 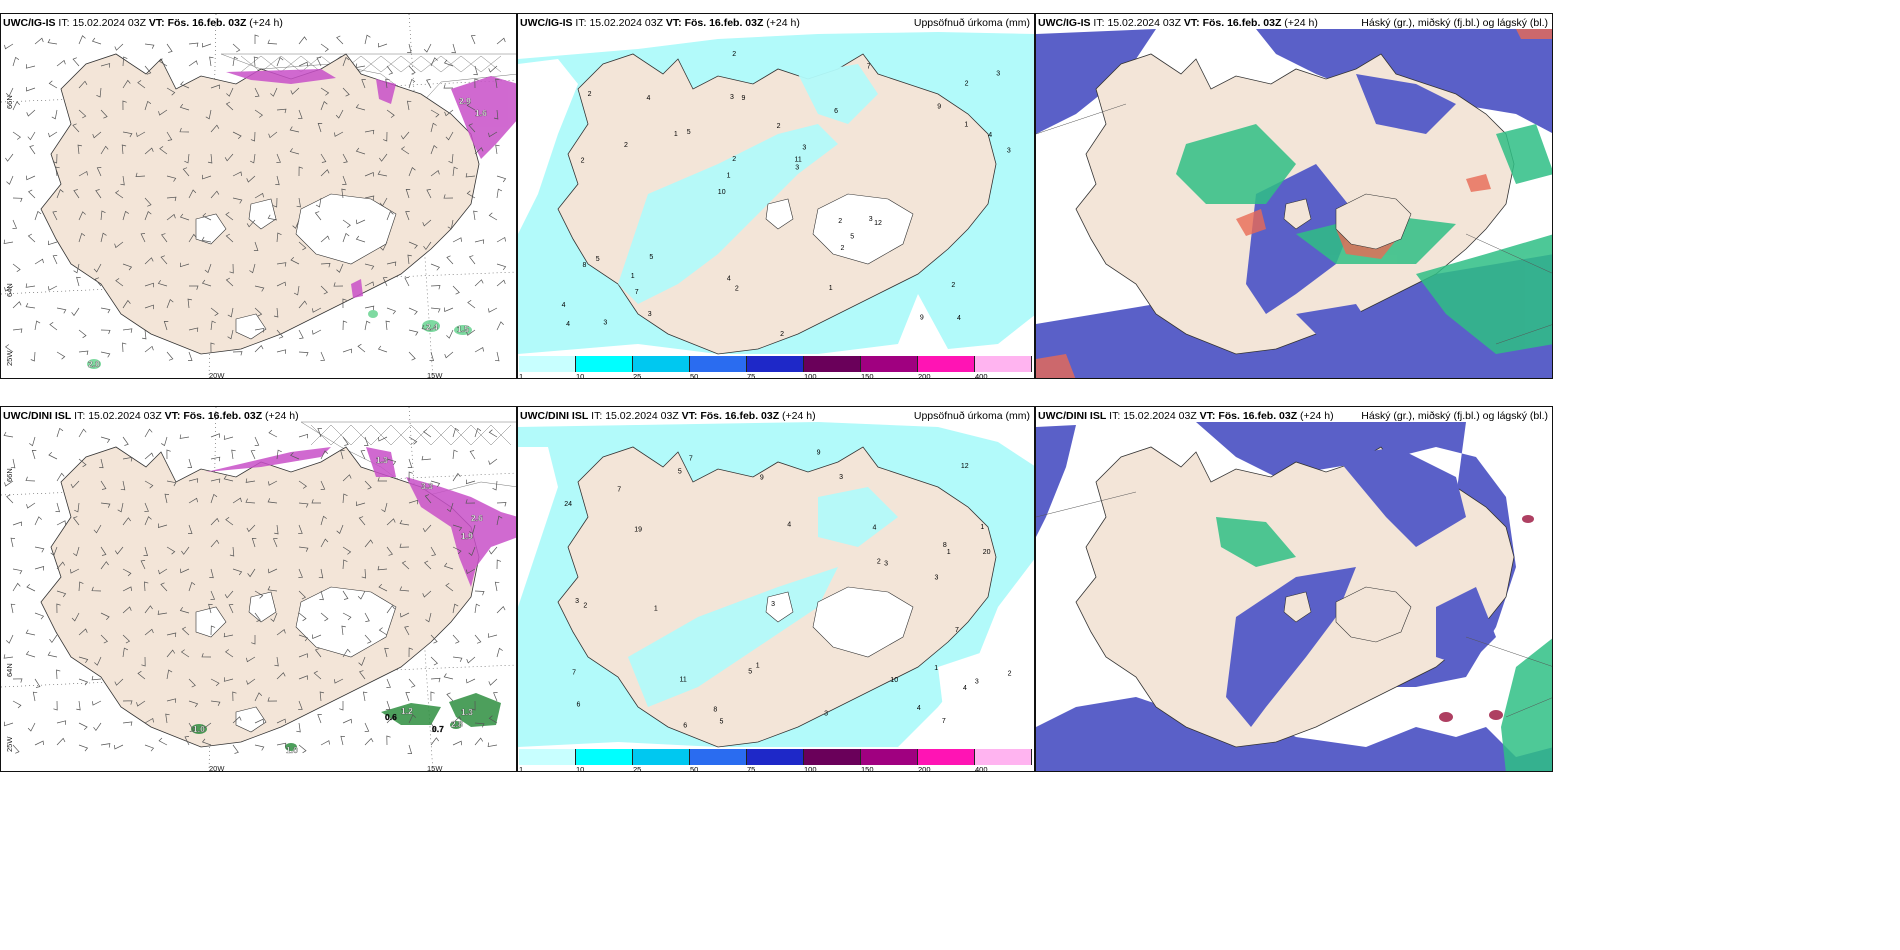 I want to click on precip-value: 10, so click(x=894, y=680).